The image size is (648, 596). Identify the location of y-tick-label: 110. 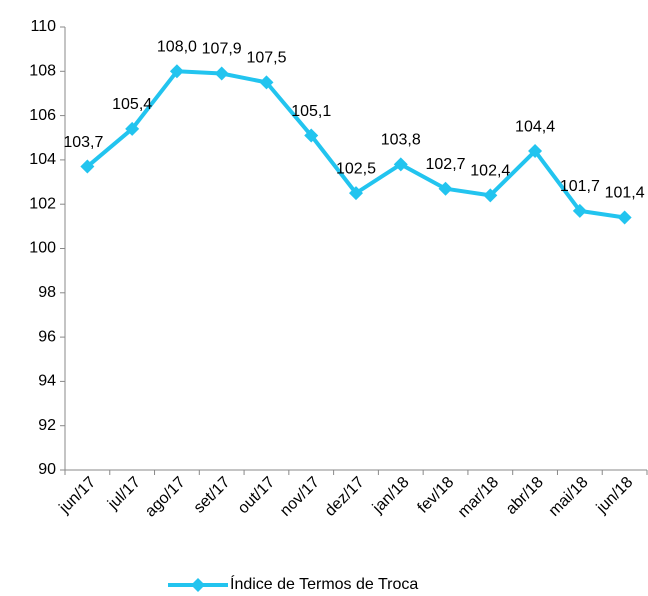
(43, 26).